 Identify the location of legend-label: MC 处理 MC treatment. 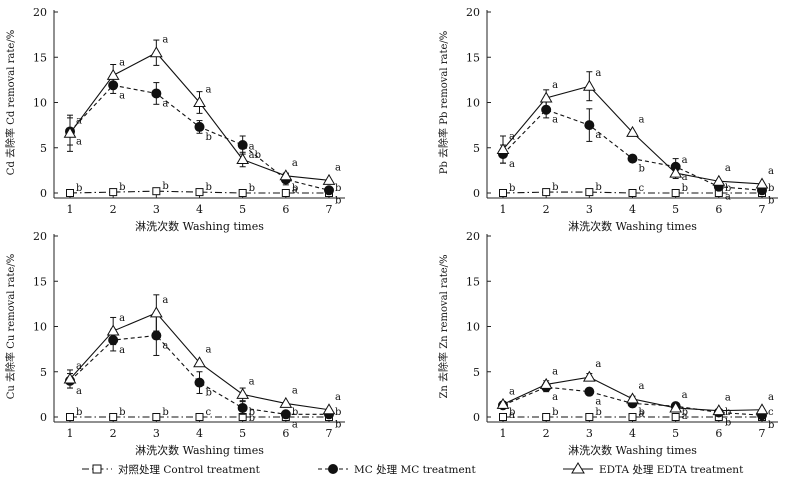
(415, 470).